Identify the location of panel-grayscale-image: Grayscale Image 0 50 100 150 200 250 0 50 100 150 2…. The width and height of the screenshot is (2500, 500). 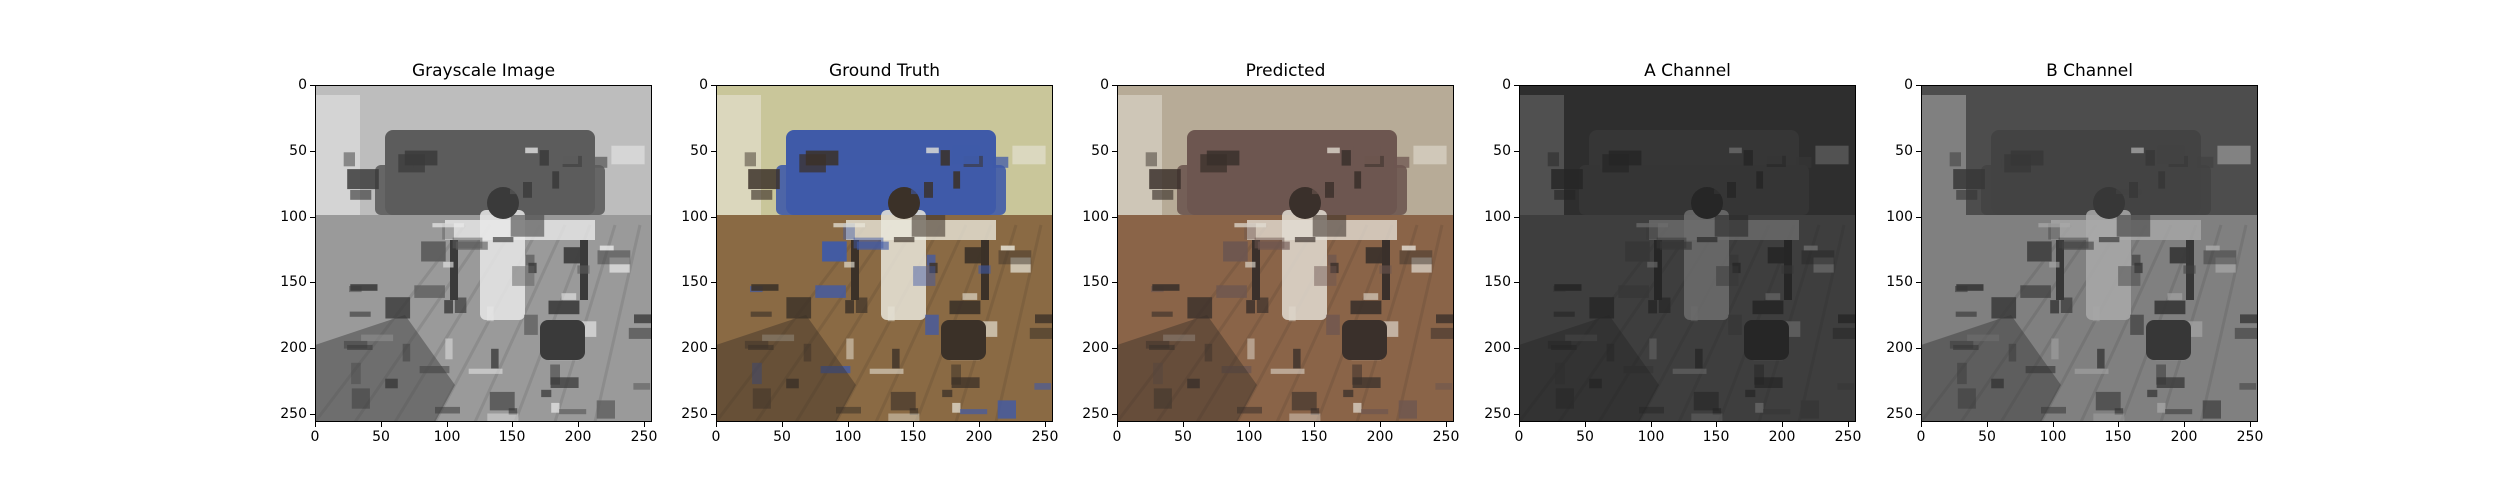
(468, 253).